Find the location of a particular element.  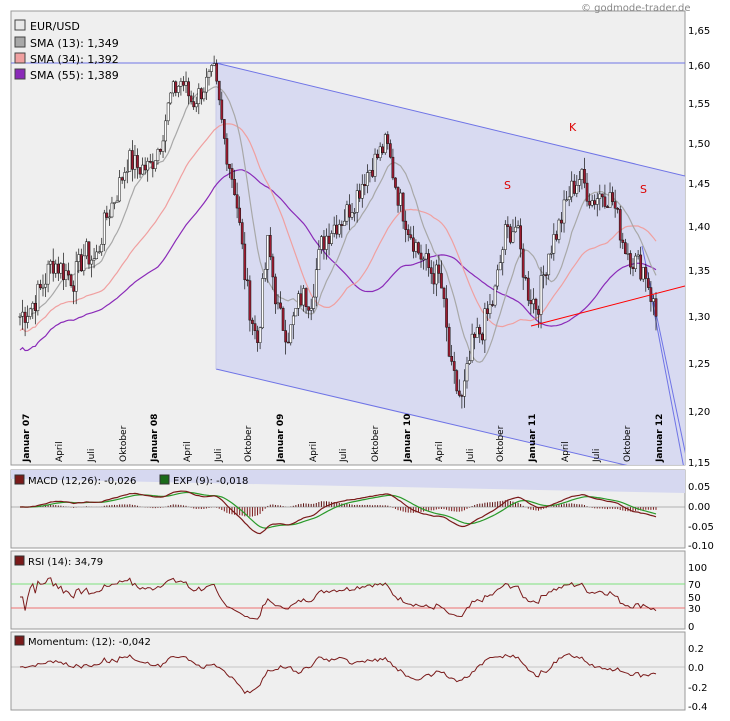

momentum-line is located at coordinates (338, 674).